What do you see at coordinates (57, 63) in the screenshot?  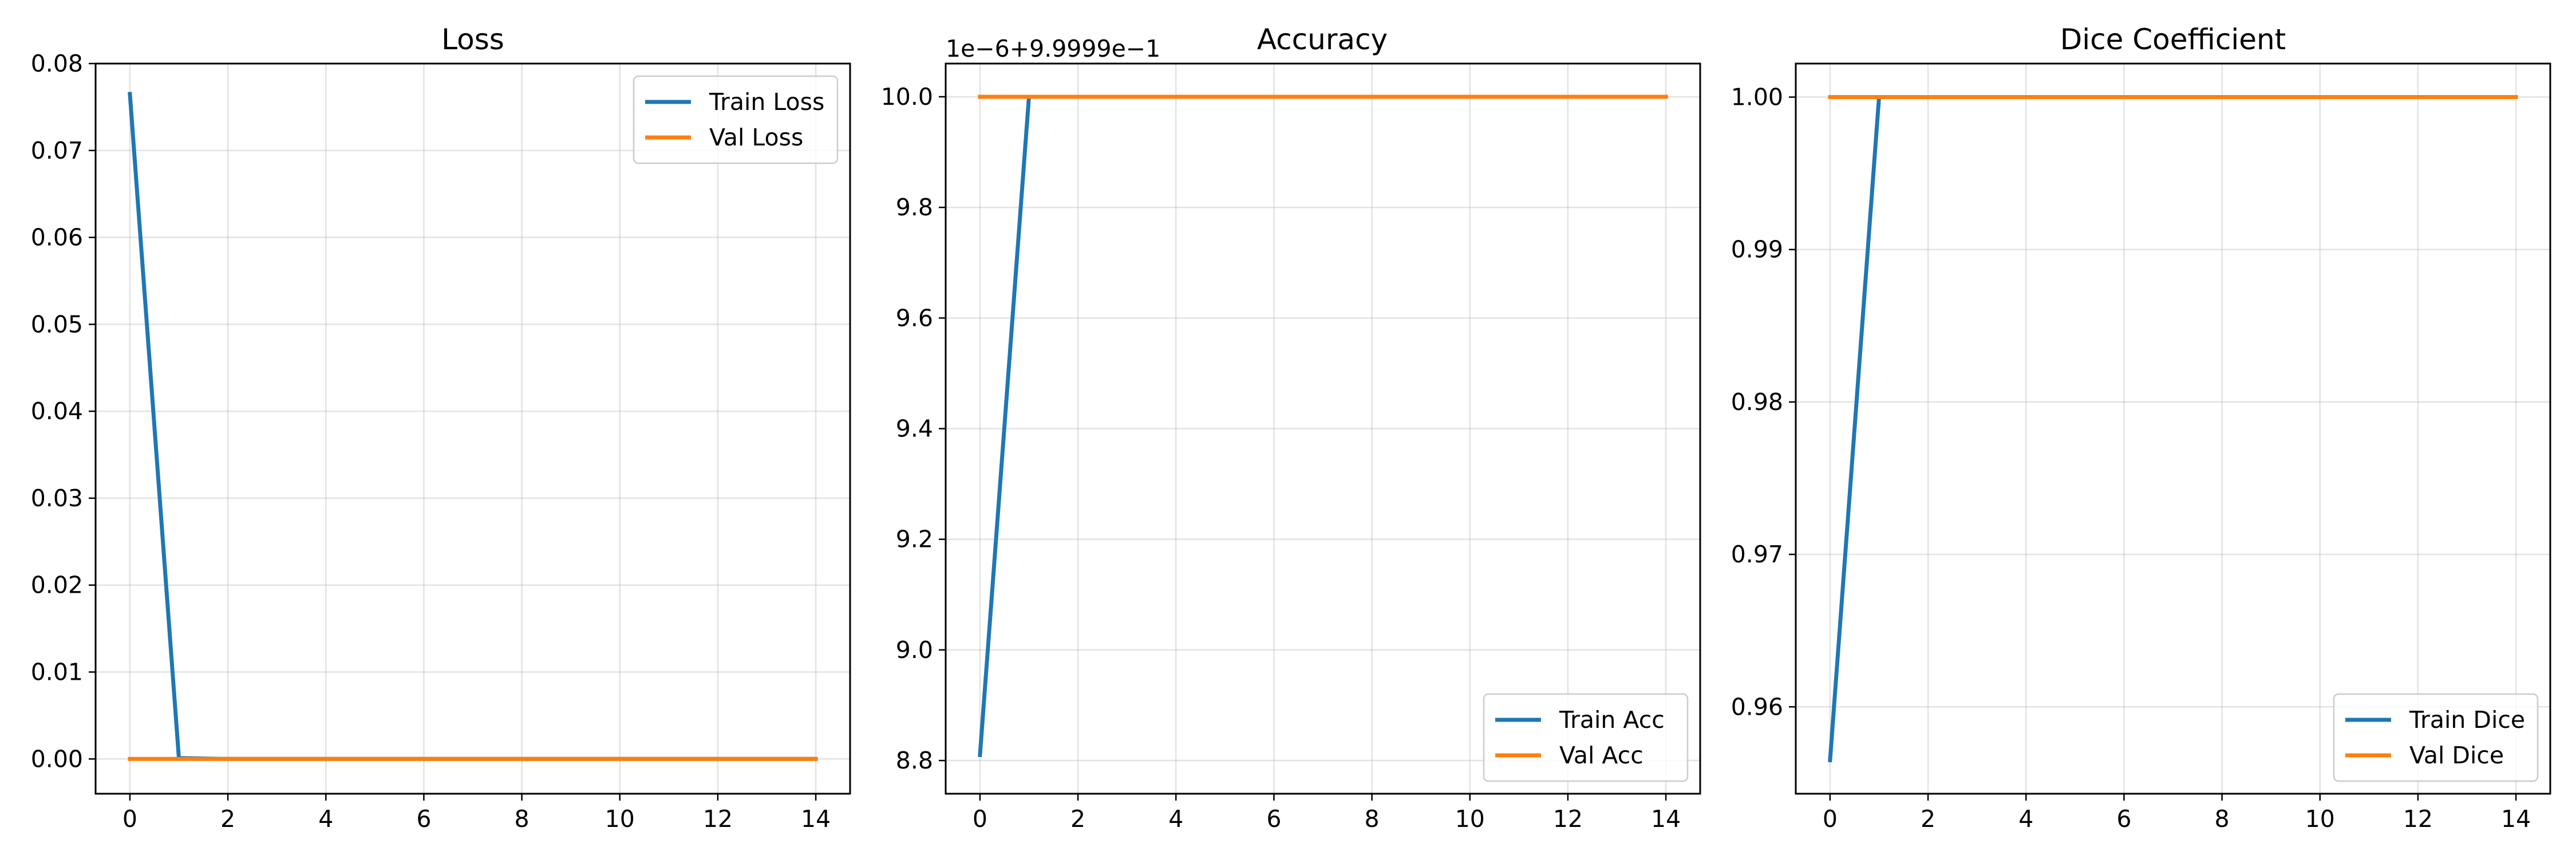 I see `loss-y-tick-label: 0.08` at bounding box center [57, 63].